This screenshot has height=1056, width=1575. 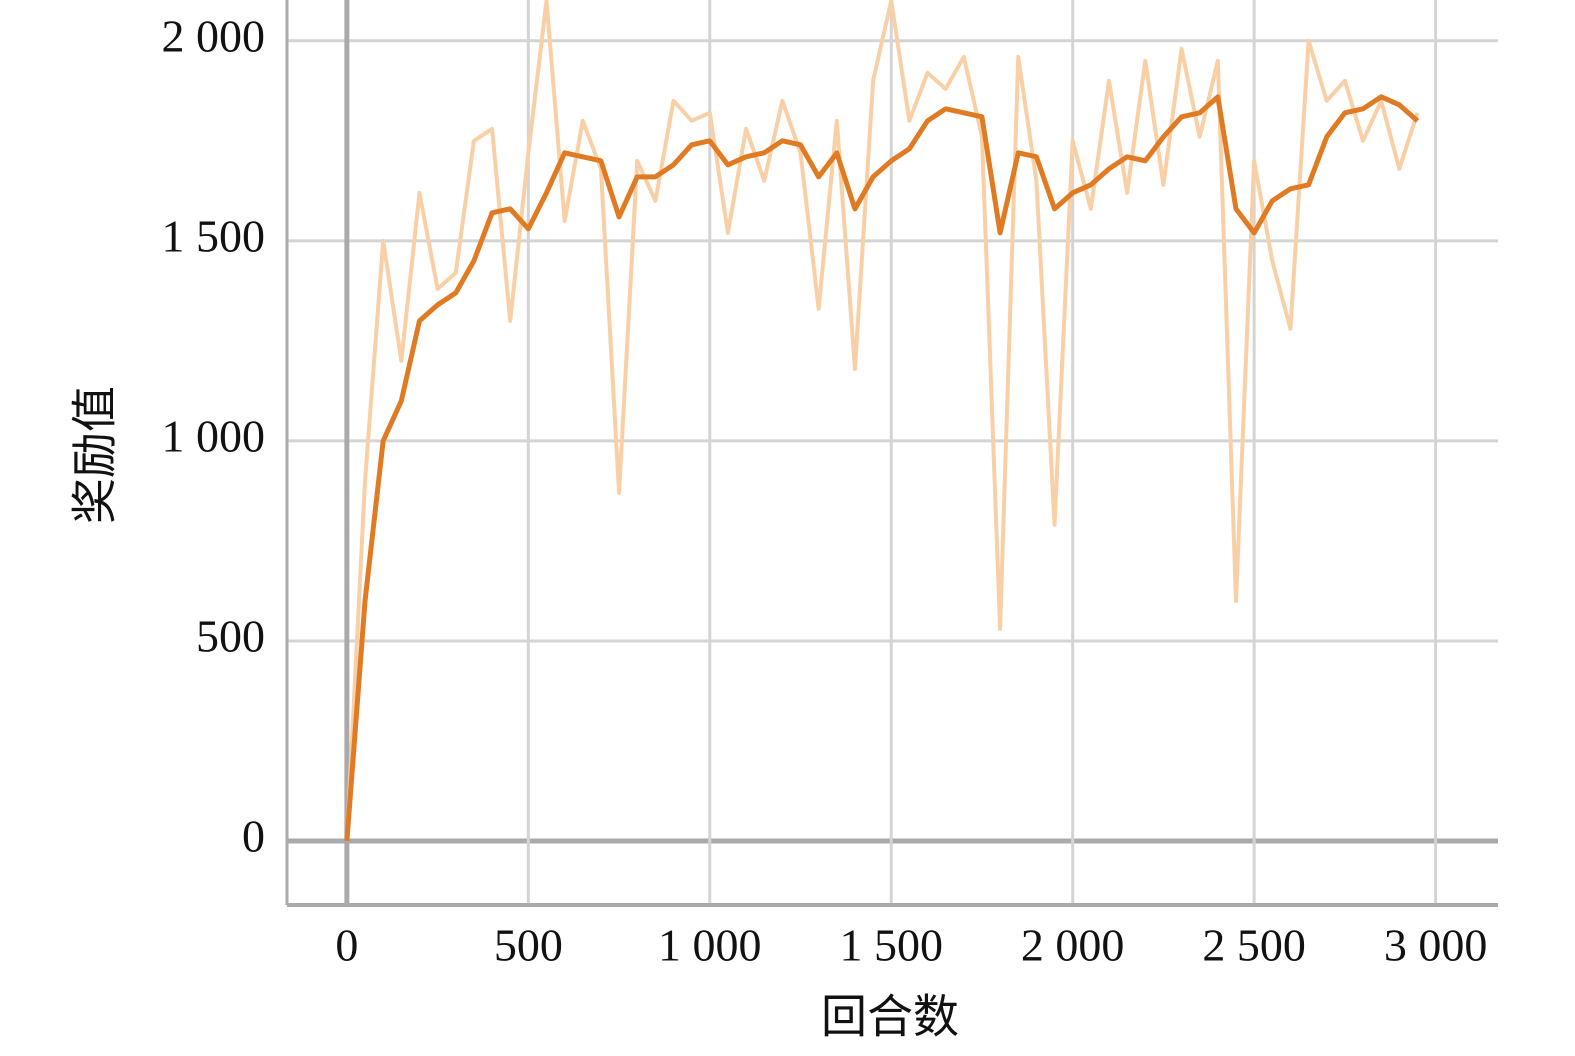 I want to click on x-tick-label: 0, so click(x=346, y=945).